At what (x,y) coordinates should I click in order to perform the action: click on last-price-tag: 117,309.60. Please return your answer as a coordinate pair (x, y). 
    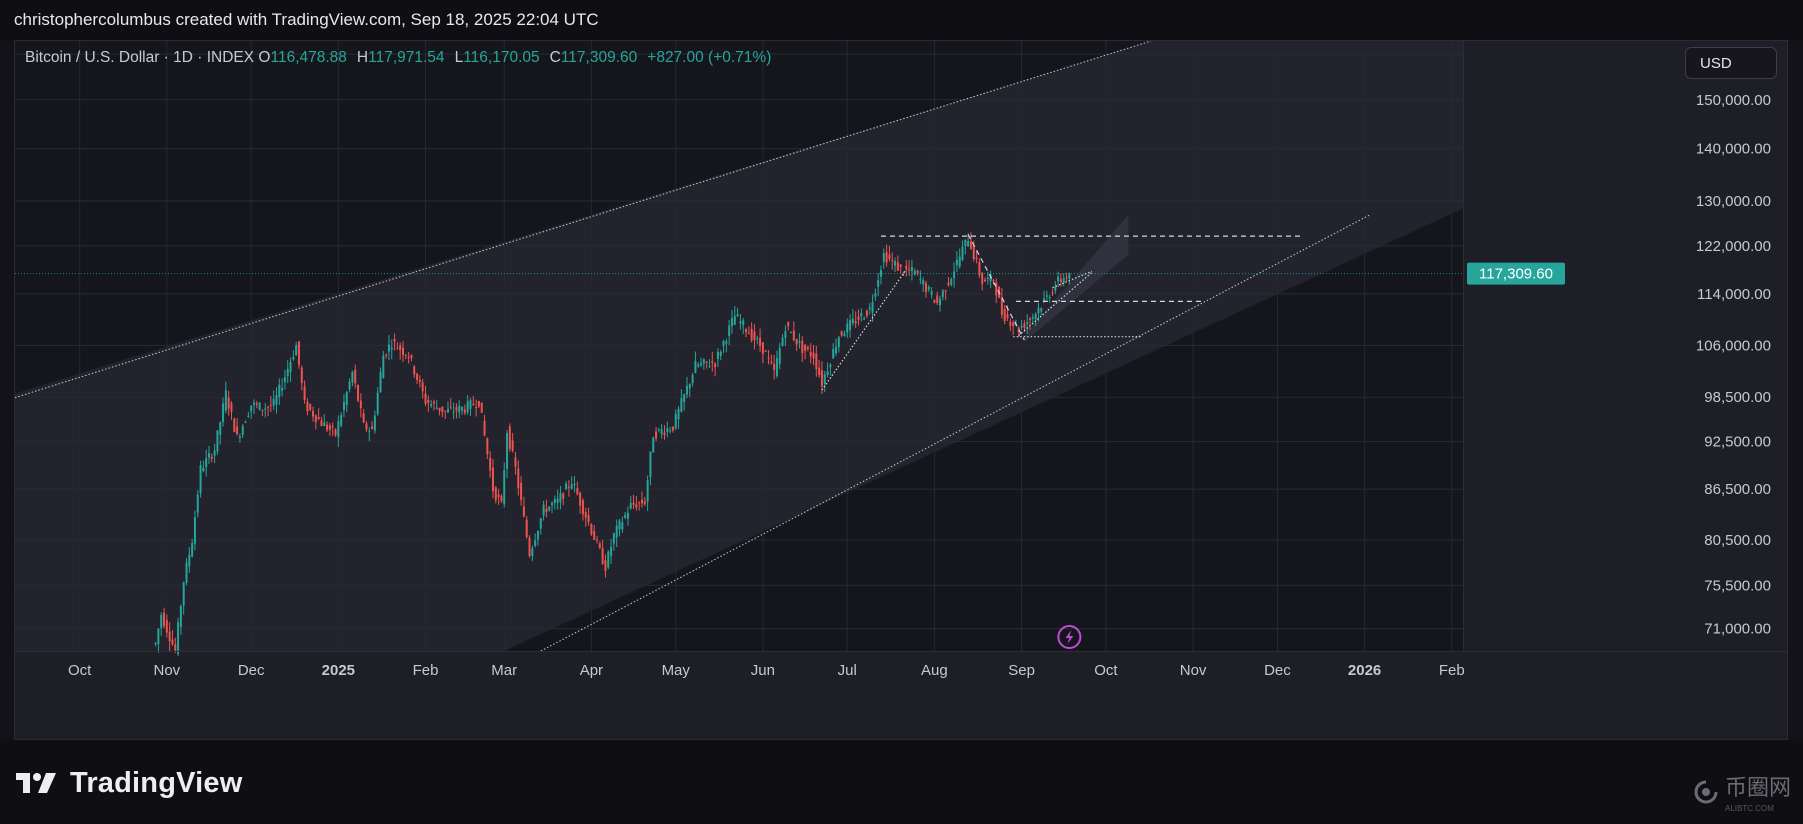
    Looking at the image, I should click on (1516, 273).